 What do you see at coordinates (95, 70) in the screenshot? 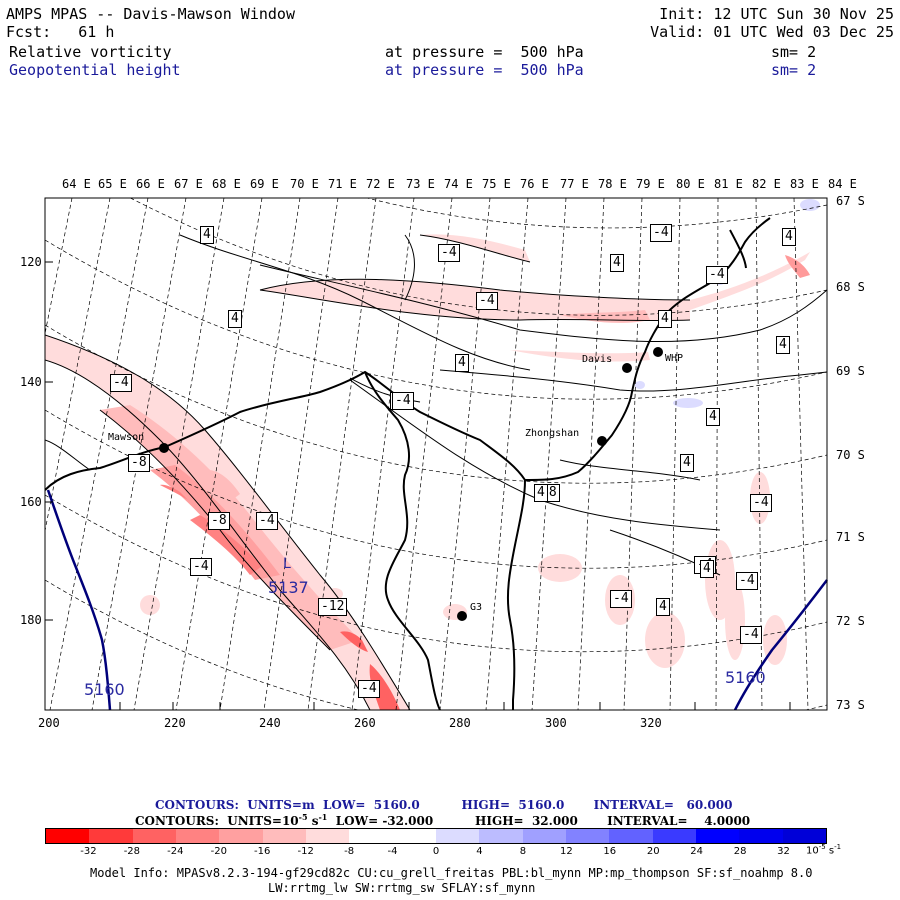
I see `field2-name: Geopotential height` at bounding box center [95, 70].